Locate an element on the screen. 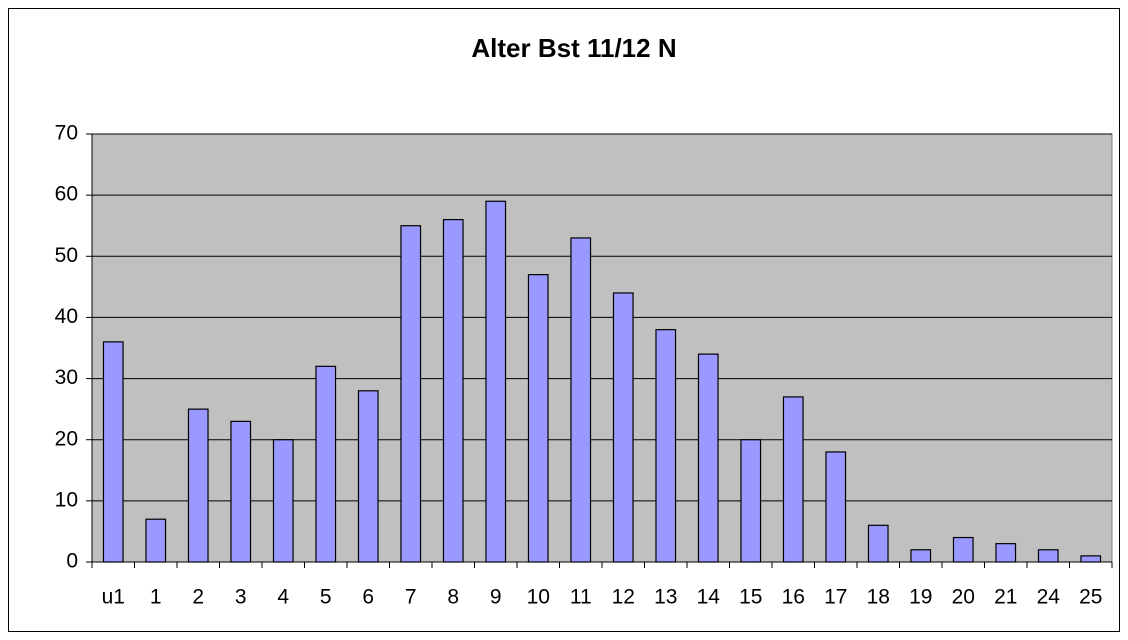  x-tick-label: u1 is located at coordinates (113, 597).